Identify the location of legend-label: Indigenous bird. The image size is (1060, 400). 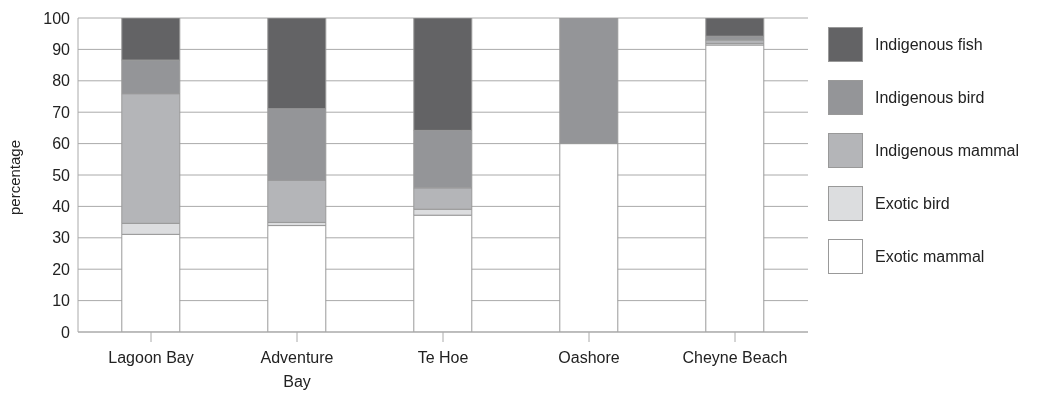
(930, 97).